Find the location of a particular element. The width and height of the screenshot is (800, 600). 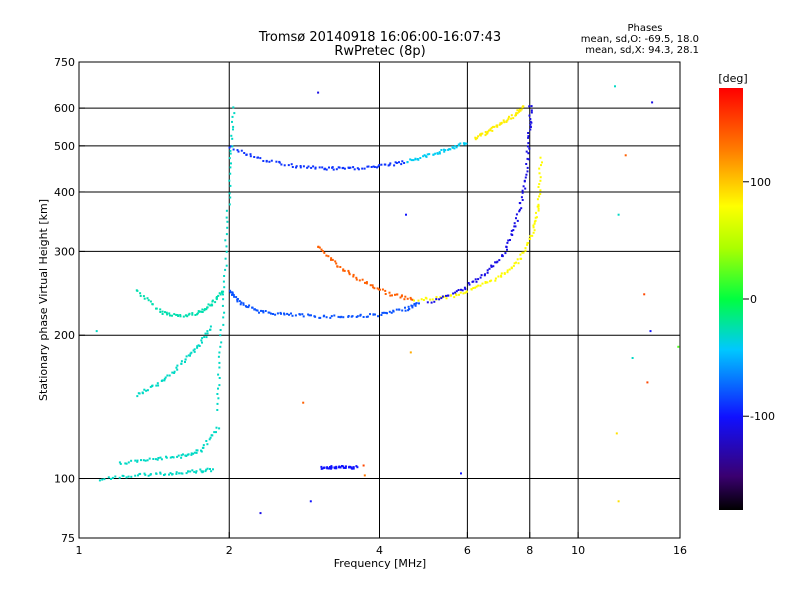

y-tick-label: 750 is located at coordinates (64, 62).